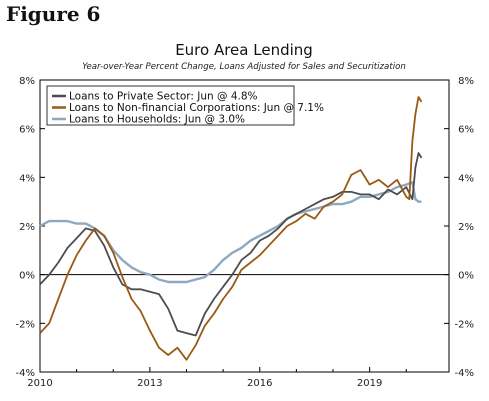 The height and width of the screenshot is (401, 489). What do you see at coordinates (369, 383) in the screenshot?
I see `x-tick-label: 2019` at bounding box center [369, 383].